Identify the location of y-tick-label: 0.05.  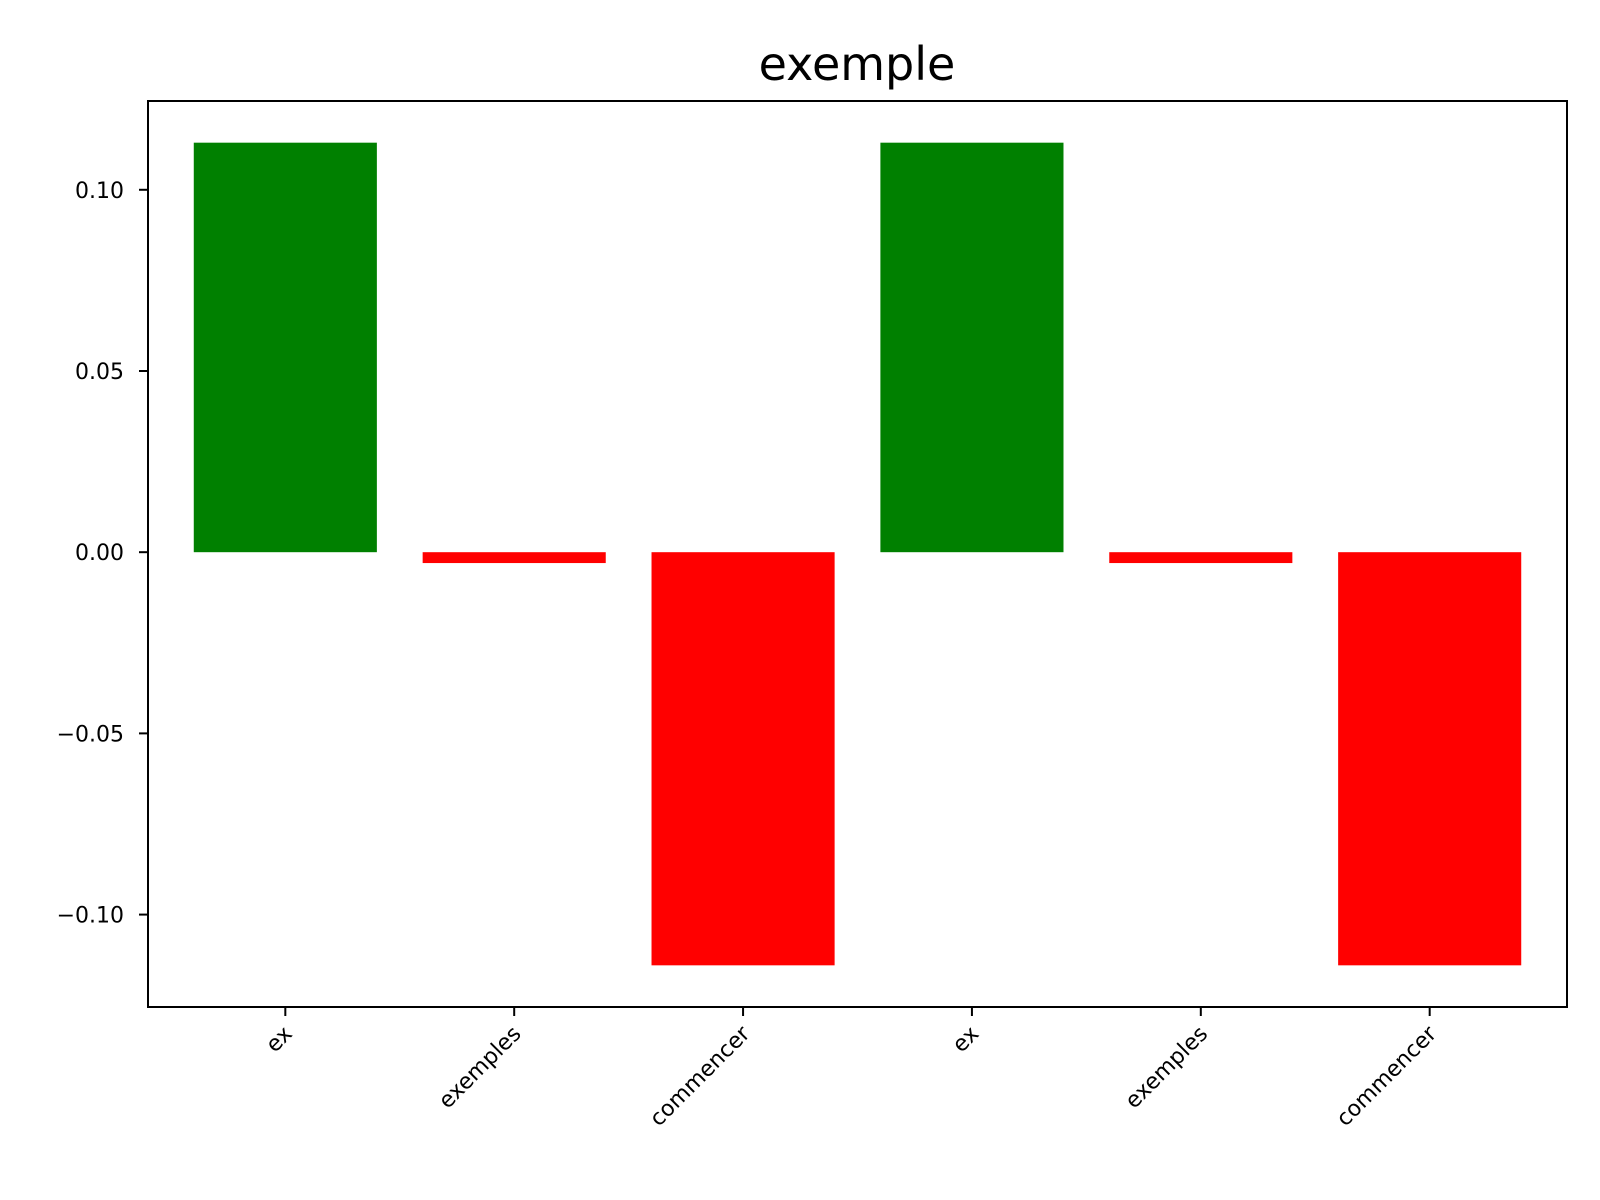
(99, 372).